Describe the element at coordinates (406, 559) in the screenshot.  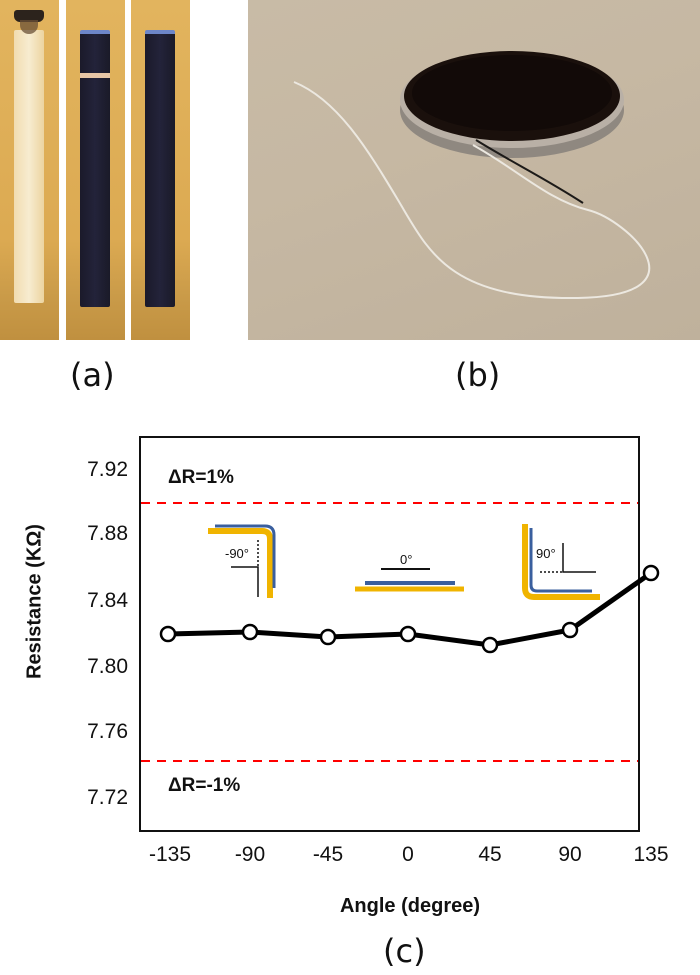
I see `inset-label-0: 0°` at that location.